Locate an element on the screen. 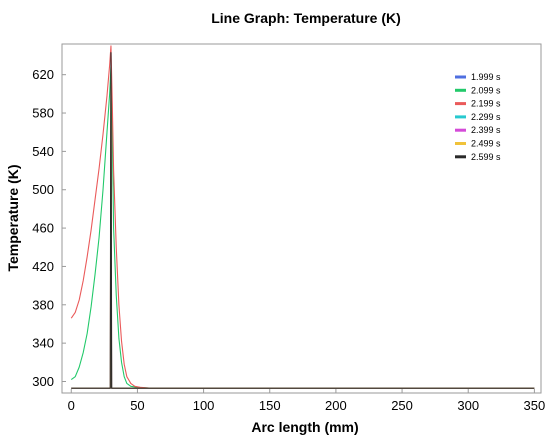 The height and width of the screenshot is (441, 550). chart-title: Line Graph: Temperature (K) is located at coordinates (306, 18).